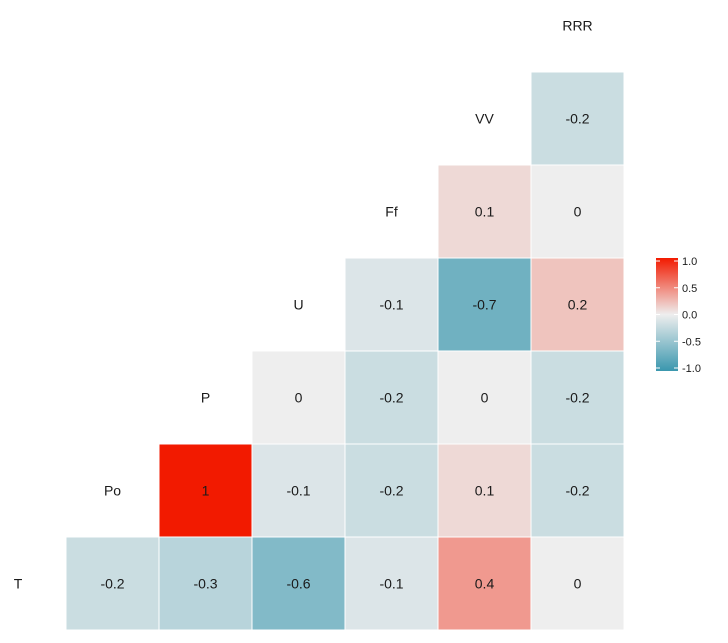 This screenshot has width=728, height=643. I want to click on cell-value-RRR-U: 0.2, so click(578, 305).